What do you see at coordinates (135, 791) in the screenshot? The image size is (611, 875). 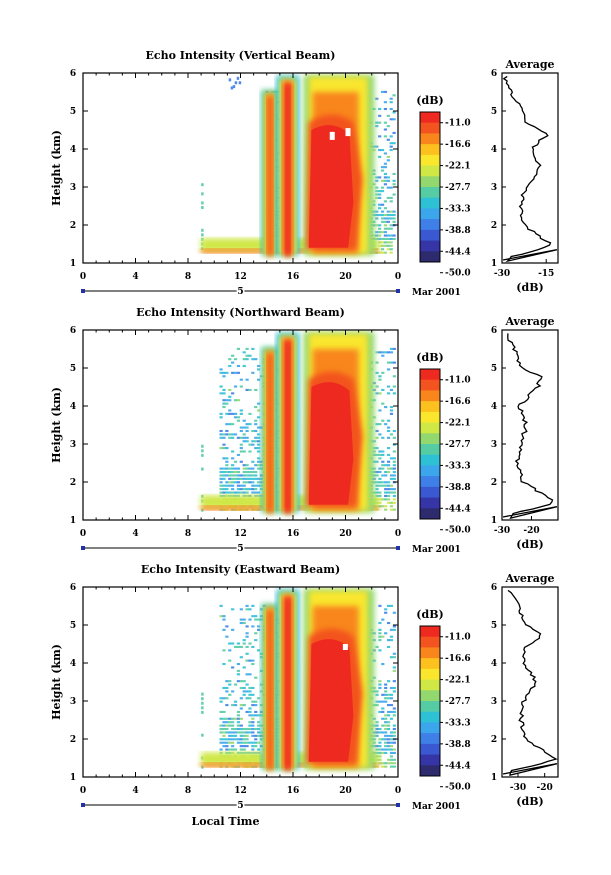 I see `x-tick-label: 4` at bounding box center [135, 791].